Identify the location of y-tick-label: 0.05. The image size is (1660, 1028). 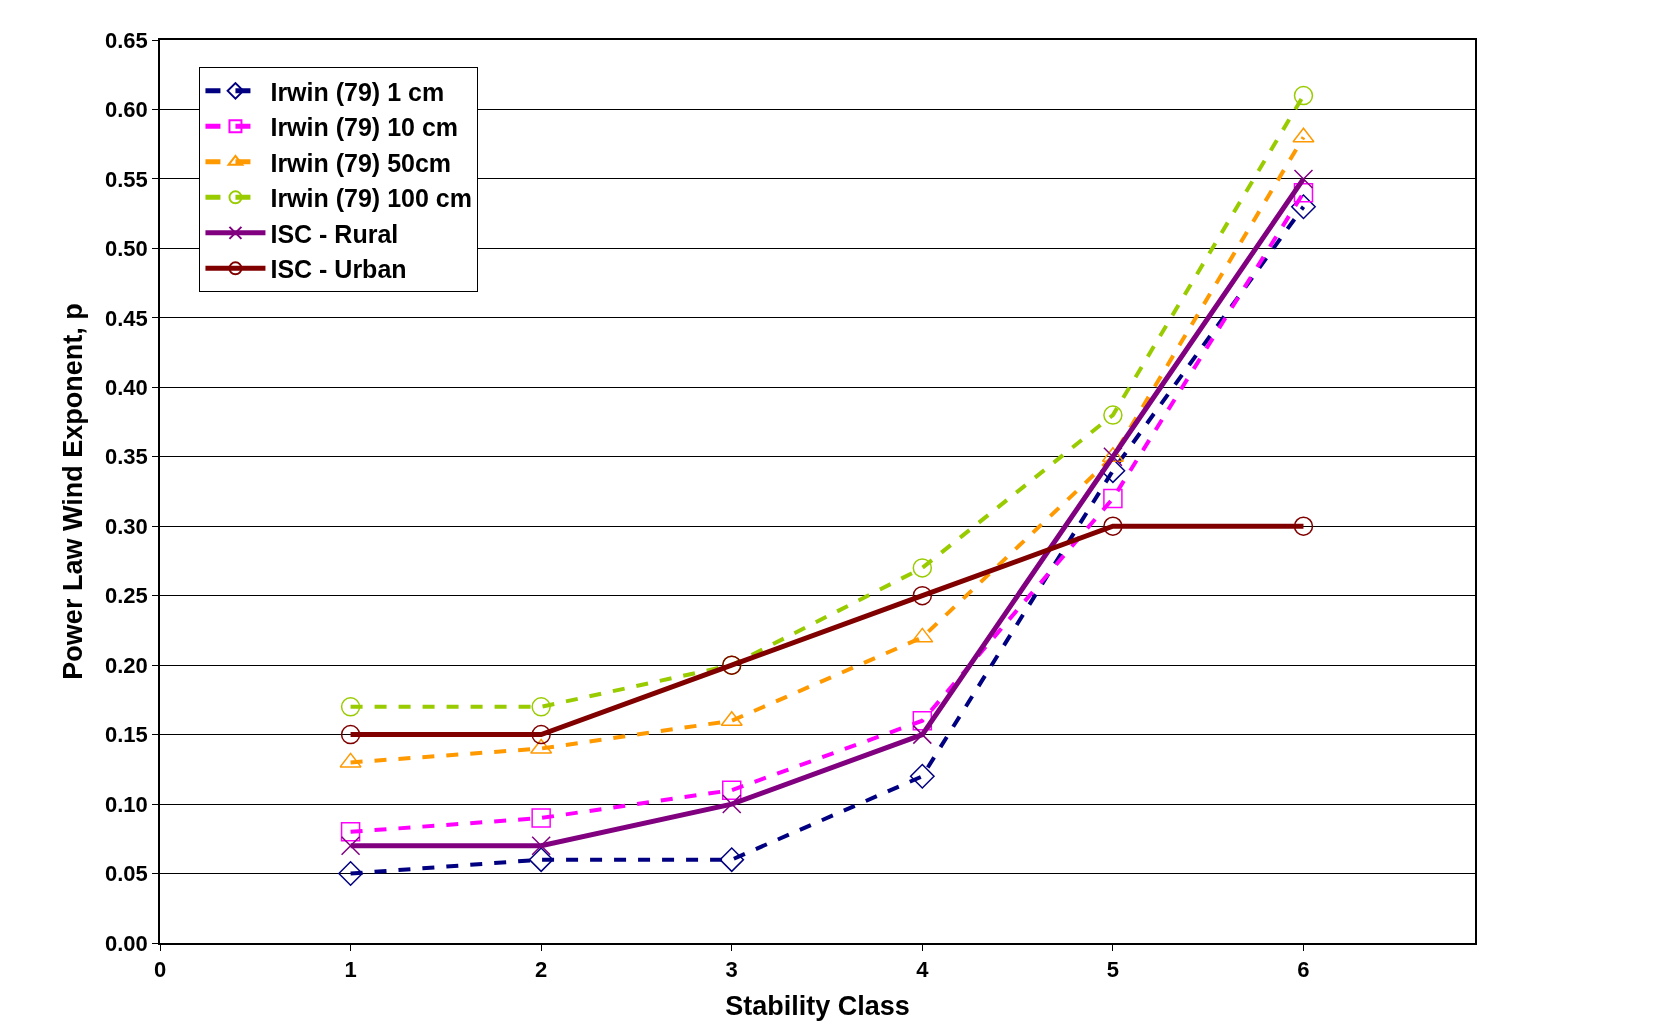
(126, 874).